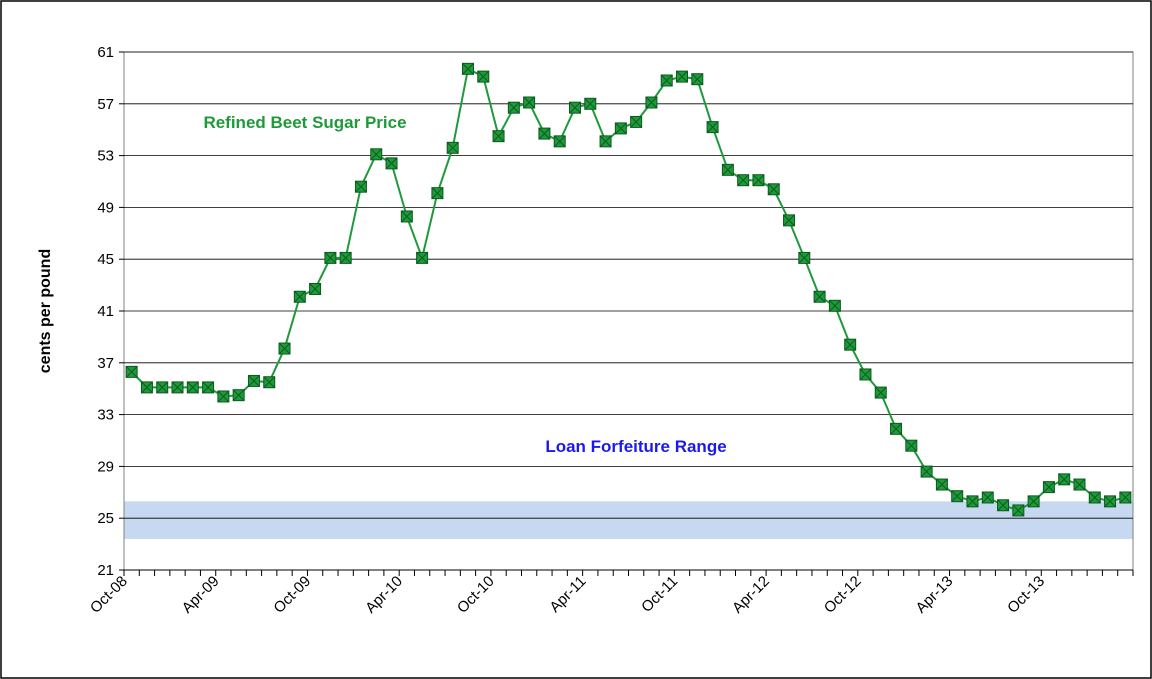 The width and height of the screenshot is (1152, 679). What do you see at coordinates (105, 363) in the screenshot?
I see `y-tick-label: 37` at bounding box center [105, 363].